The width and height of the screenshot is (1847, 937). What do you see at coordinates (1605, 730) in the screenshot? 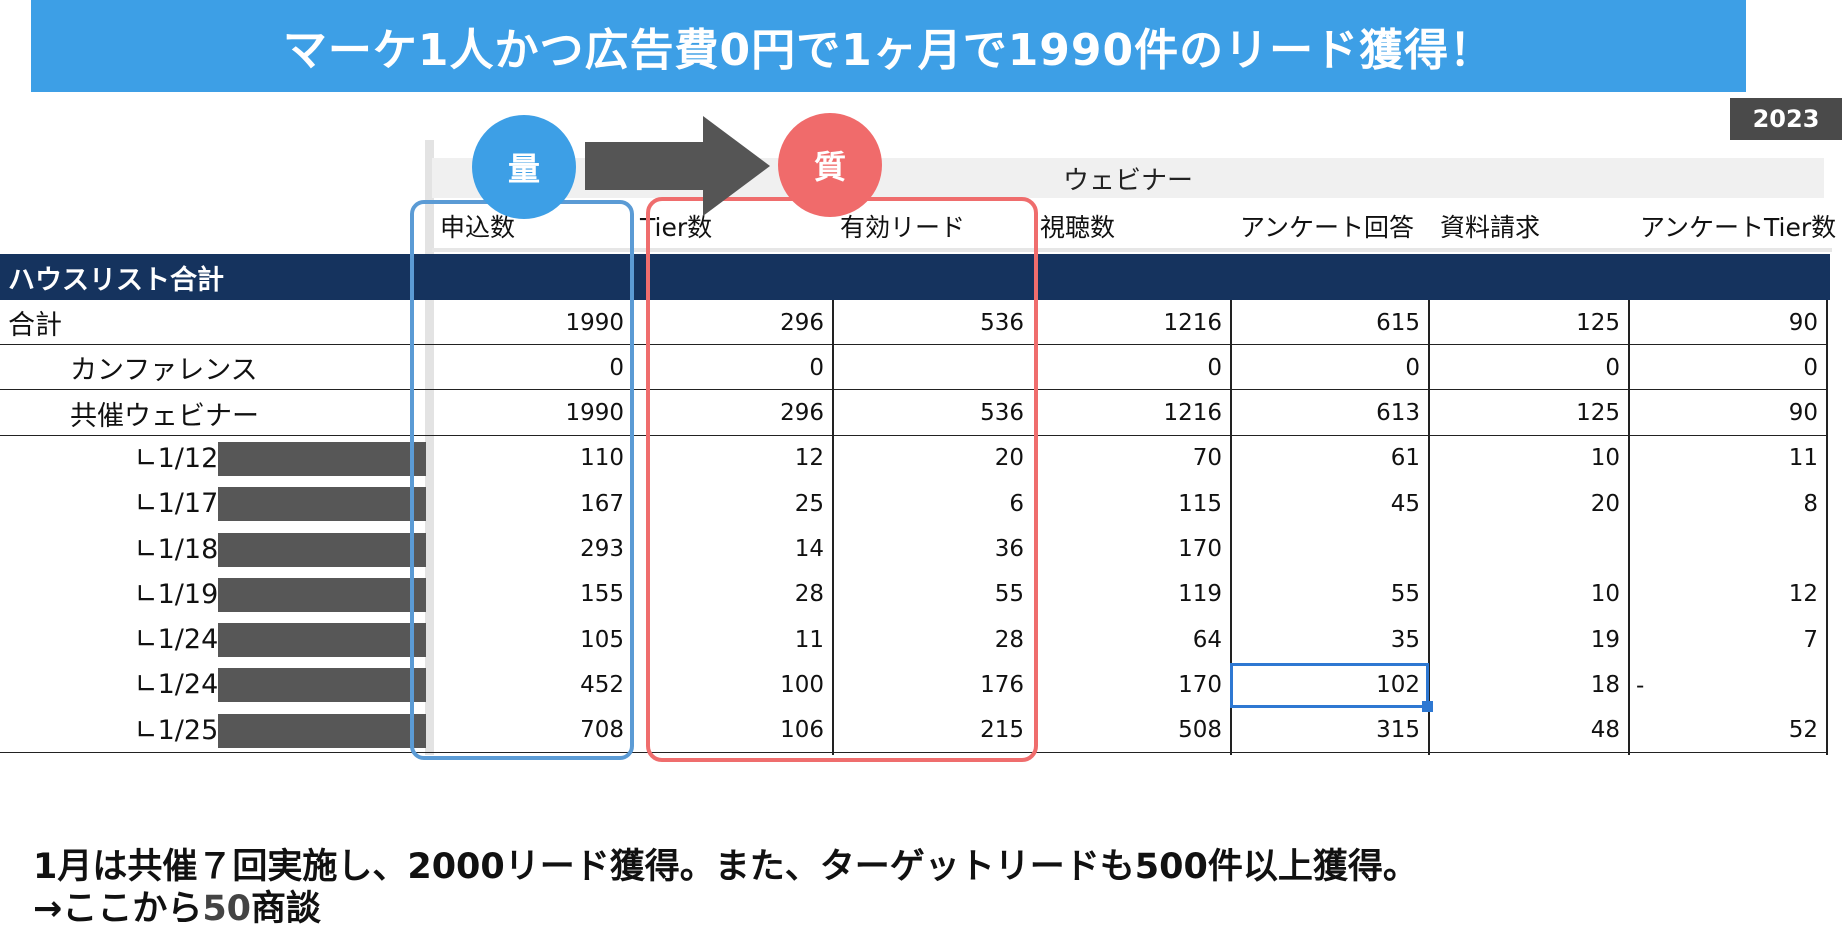
I see `table-cell: 48` at bounding box center [1605, 730].